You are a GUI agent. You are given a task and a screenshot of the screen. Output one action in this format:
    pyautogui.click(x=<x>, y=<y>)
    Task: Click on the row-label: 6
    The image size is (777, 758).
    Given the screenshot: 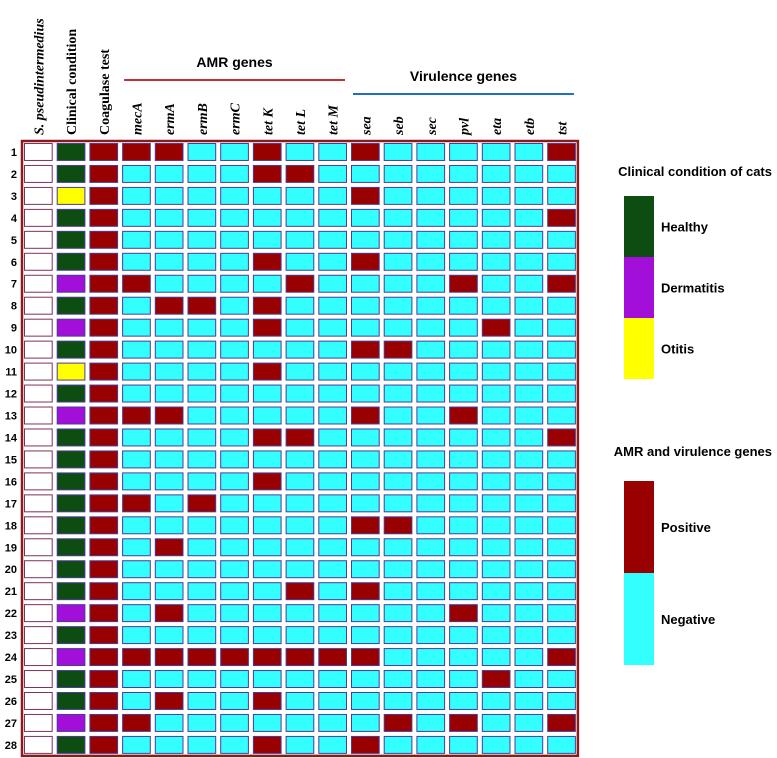 What is the action you would take?
    pyautogui.click(x=14, y=263)
    